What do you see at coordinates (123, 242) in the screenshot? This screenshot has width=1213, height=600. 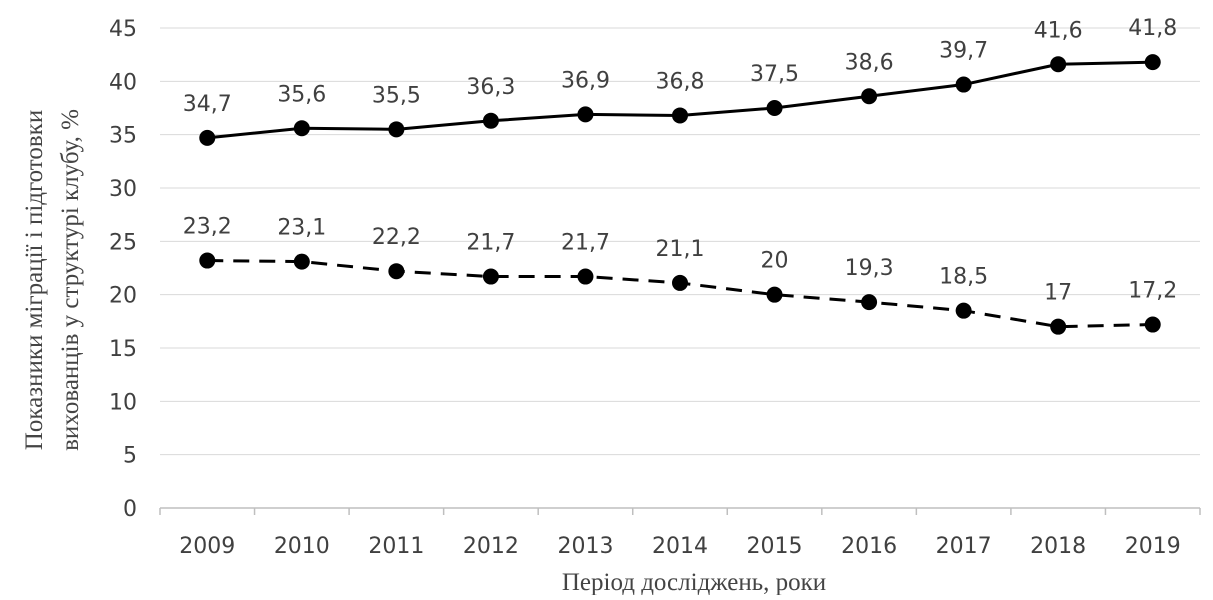 I see `y-tick-label: 25` at bounding box center [123, 242].